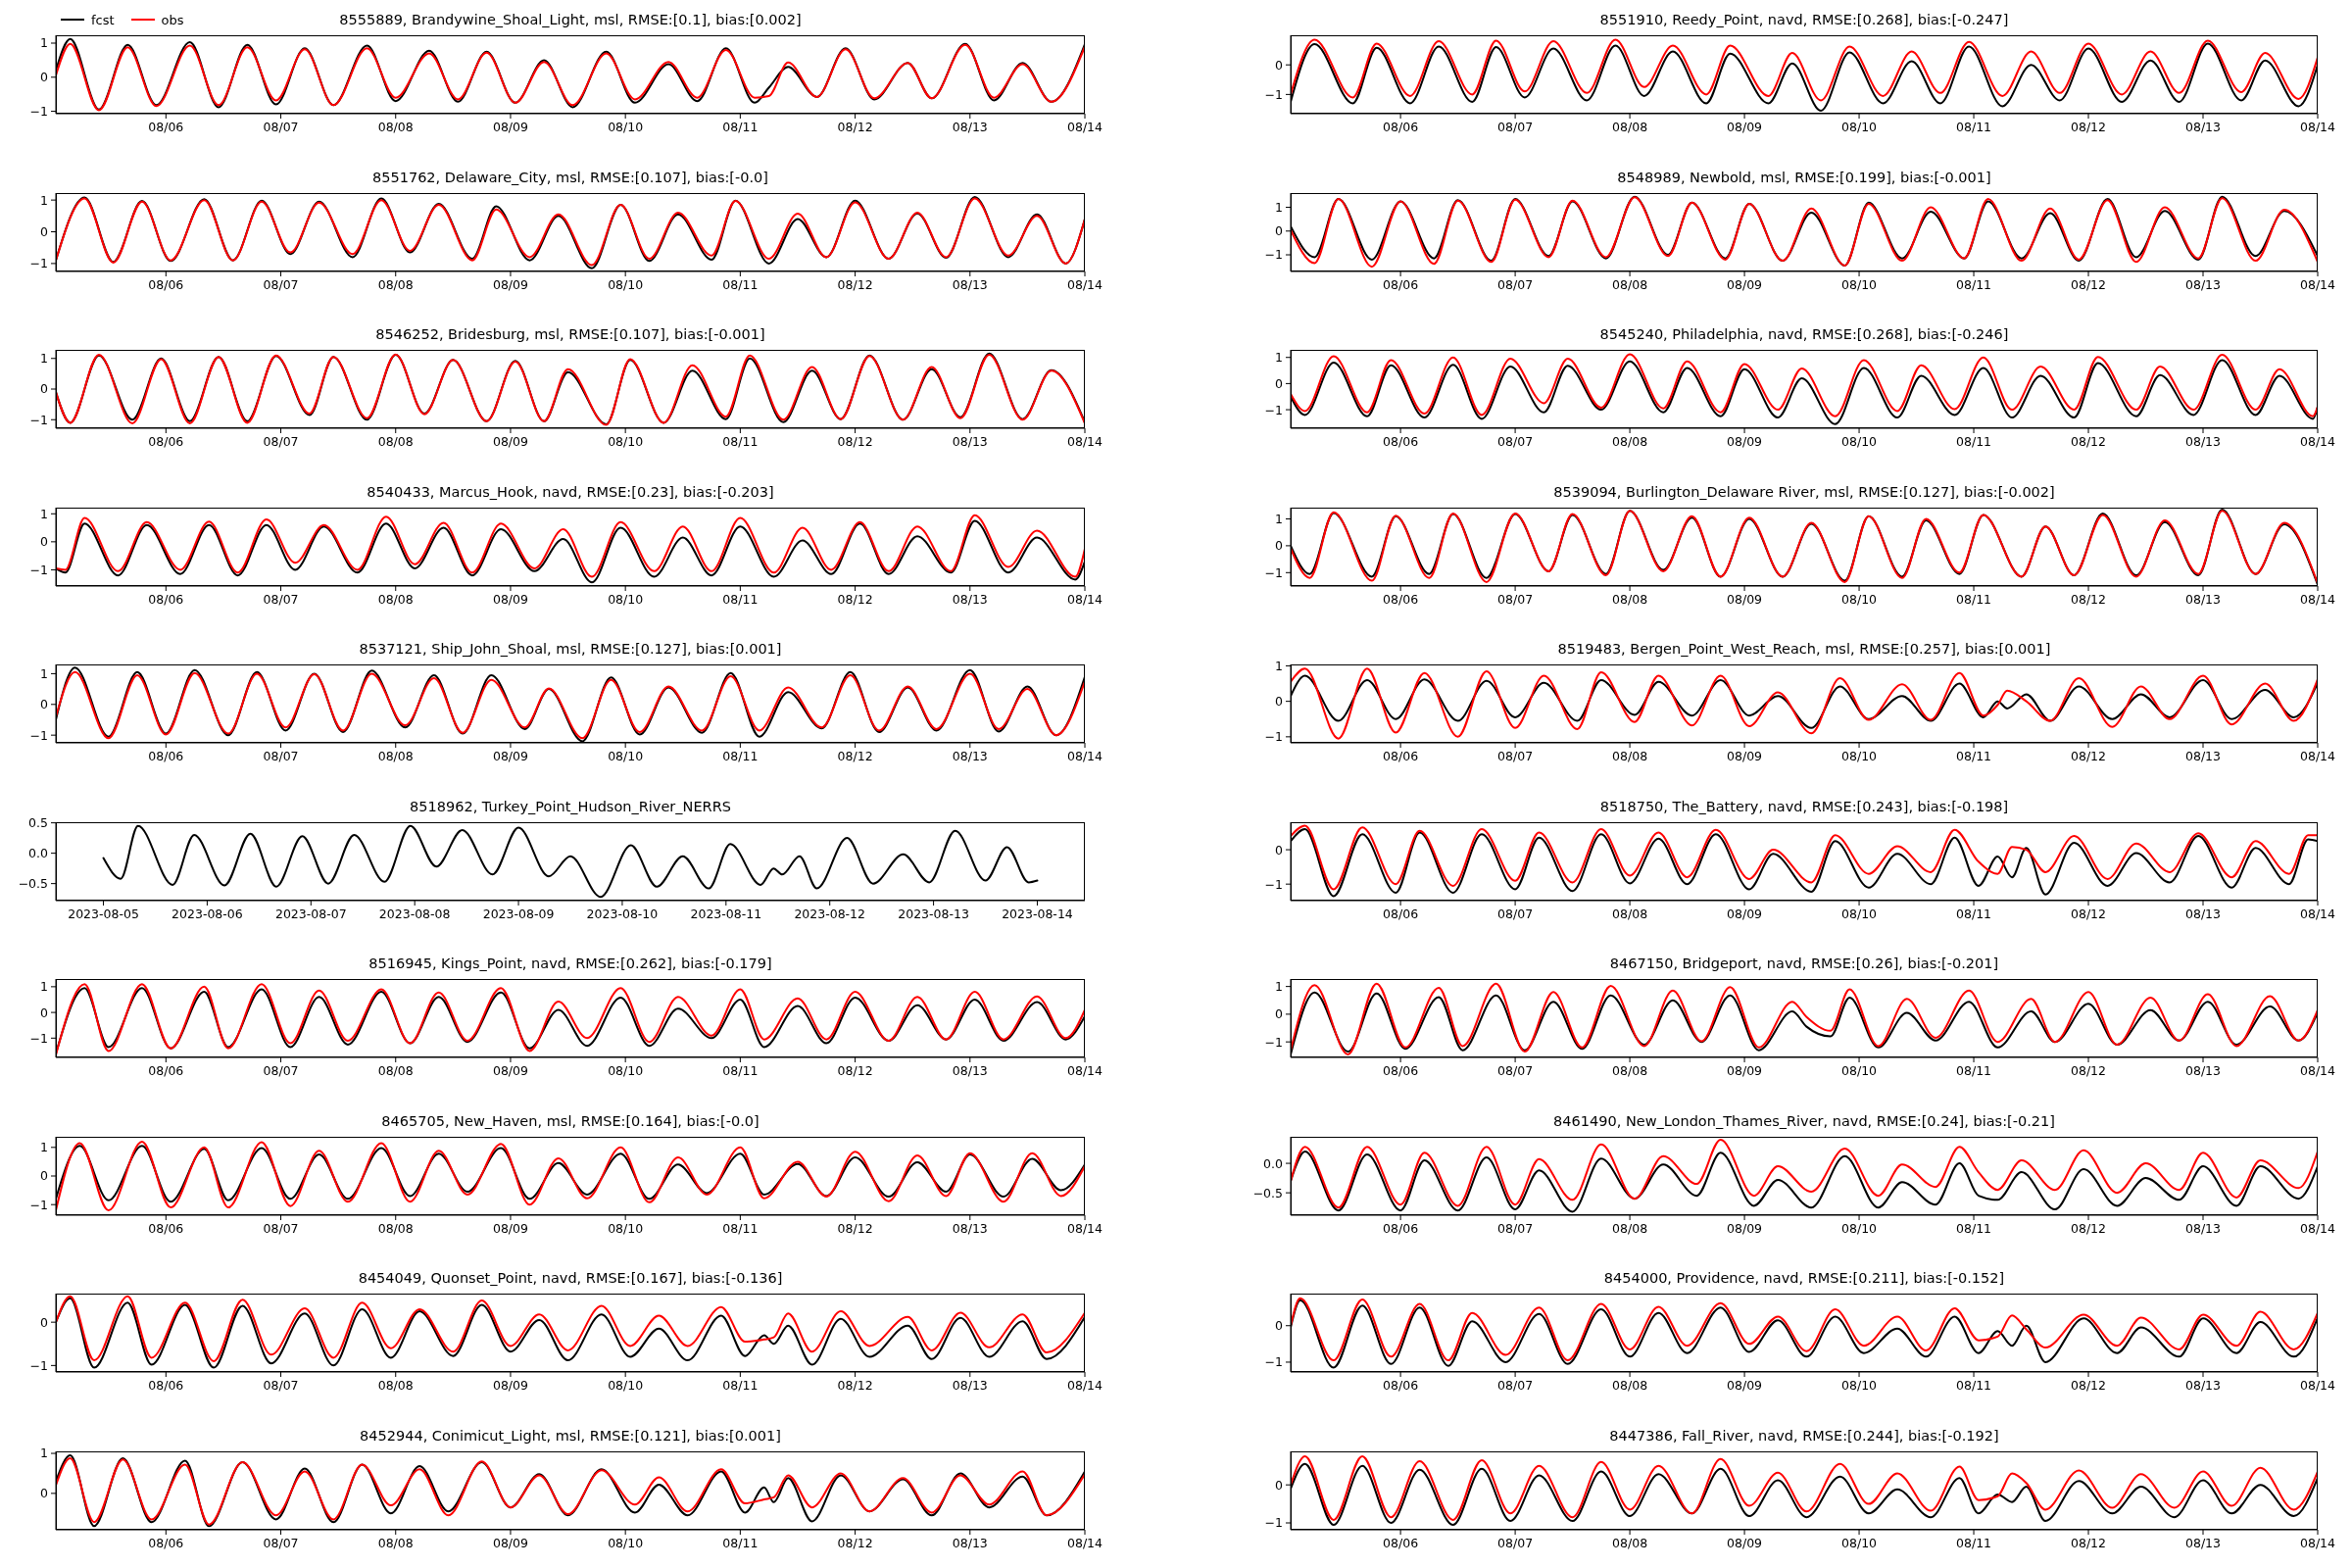 The image size is (2352, 1568). What do you see at coordinates (1804, 649) in the screenshot?
I see `chart-title: 8519483, Bergen_Point_West_Reach, msl, RMSE:[0.257], bias:[0.001]` at bounding box center [1804, 649].